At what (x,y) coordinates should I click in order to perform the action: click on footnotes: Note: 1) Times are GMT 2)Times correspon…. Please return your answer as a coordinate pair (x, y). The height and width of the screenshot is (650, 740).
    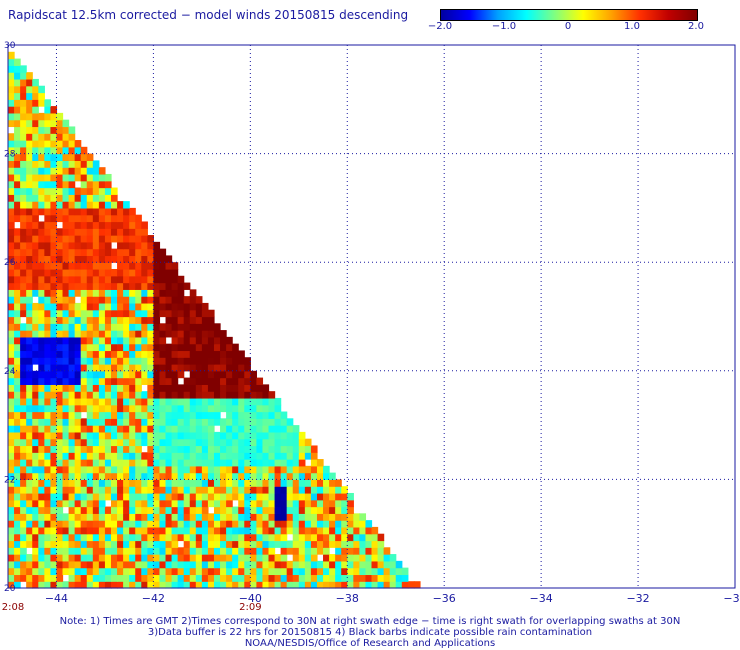
    Looking at the image, I should click on (370, 632).